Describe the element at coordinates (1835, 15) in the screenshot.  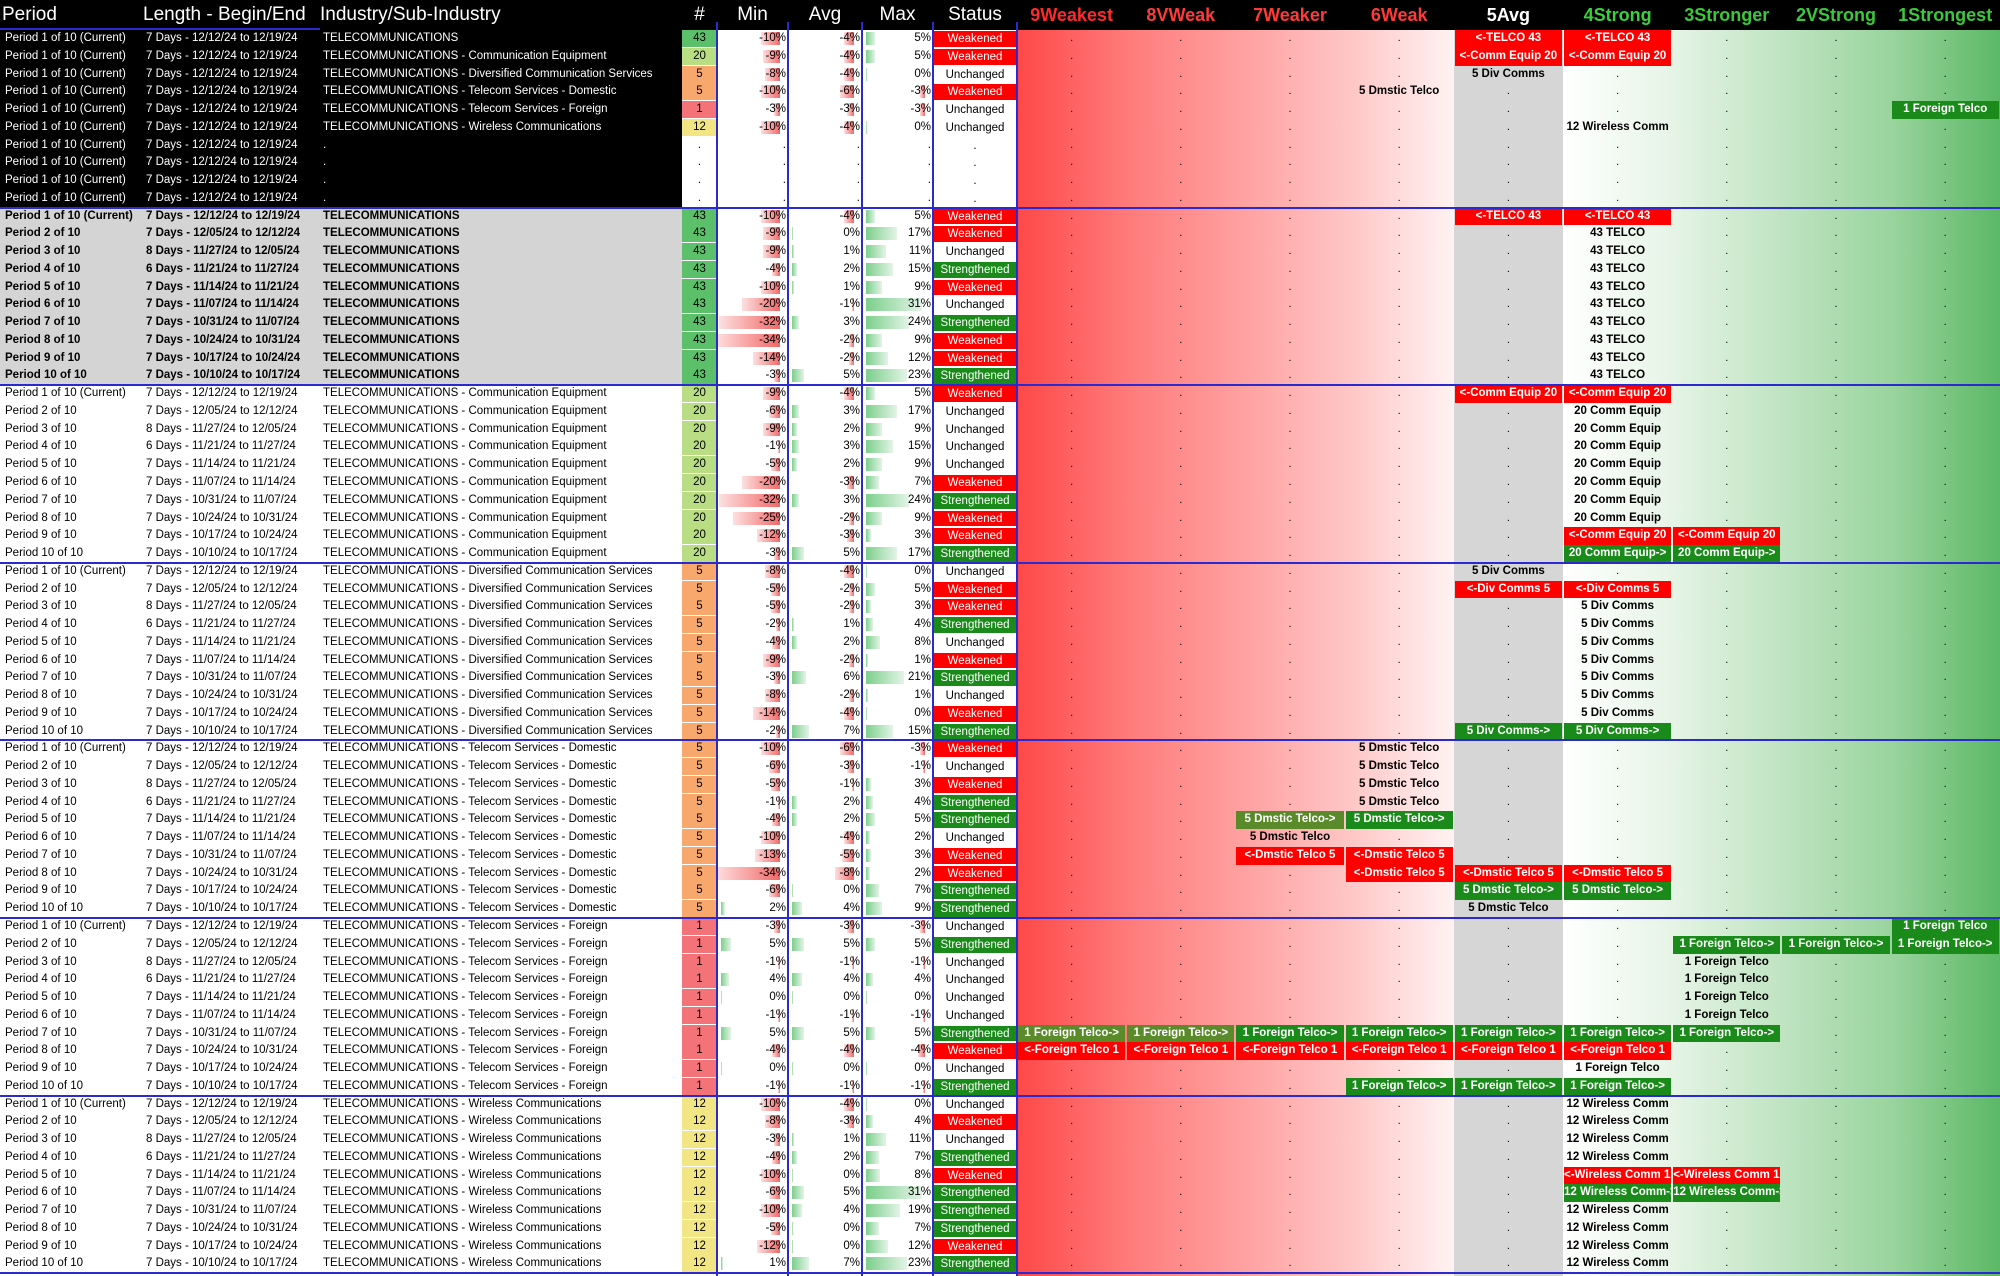
I see `header-strength-2: 2VStrong` at that location.